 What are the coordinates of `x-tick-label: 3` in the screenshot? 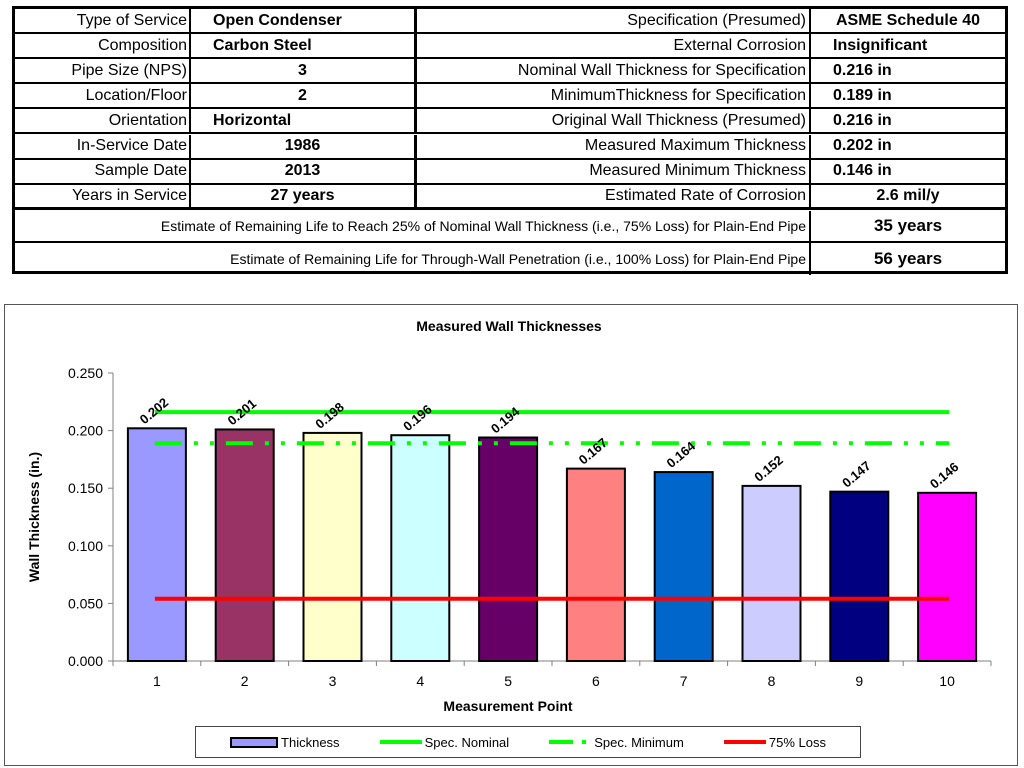 It's located at (333, 681).